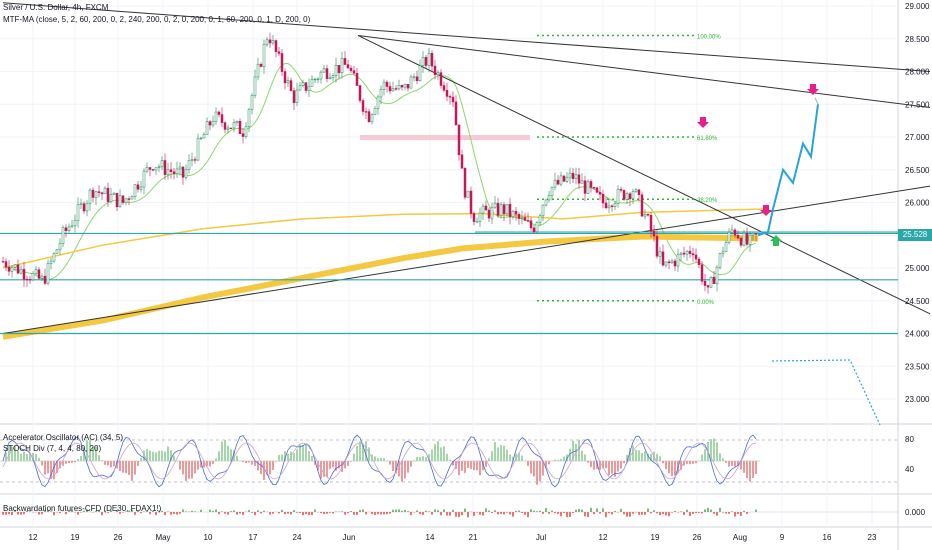 Image resolution: width=932 pixels, height=550 pixels. I want to click on time-tick-label: 9, so click(782, 537).